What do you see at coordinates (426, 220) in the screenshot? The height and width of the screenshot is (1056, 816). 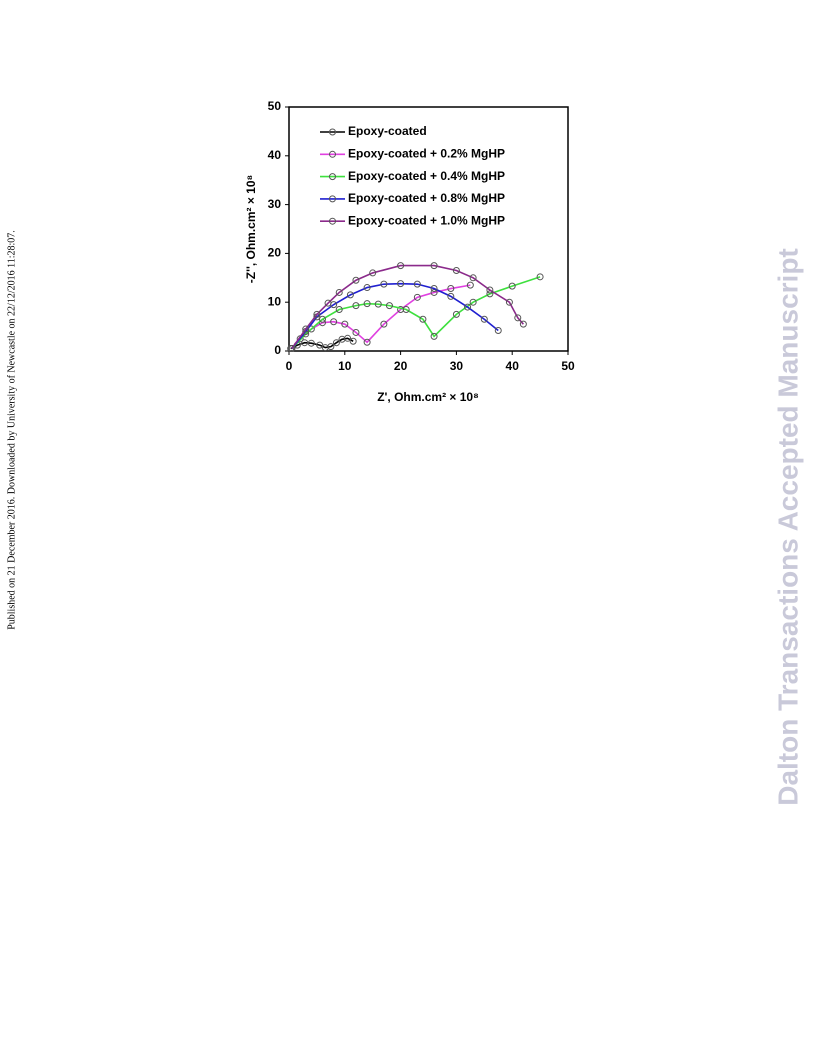 I see `legend-label: Epoxy-coated + 1.0% MgHP` at bounding box center [426, 220].